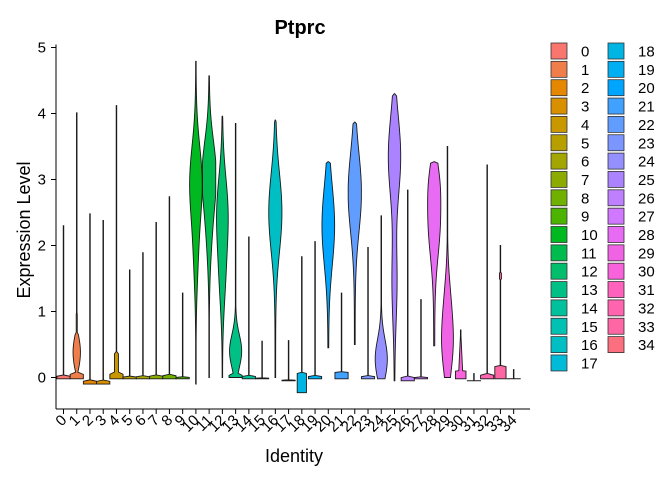 This screenshot has height=480, width=672. I want to click on legend-label: 3, so click(585, 107).